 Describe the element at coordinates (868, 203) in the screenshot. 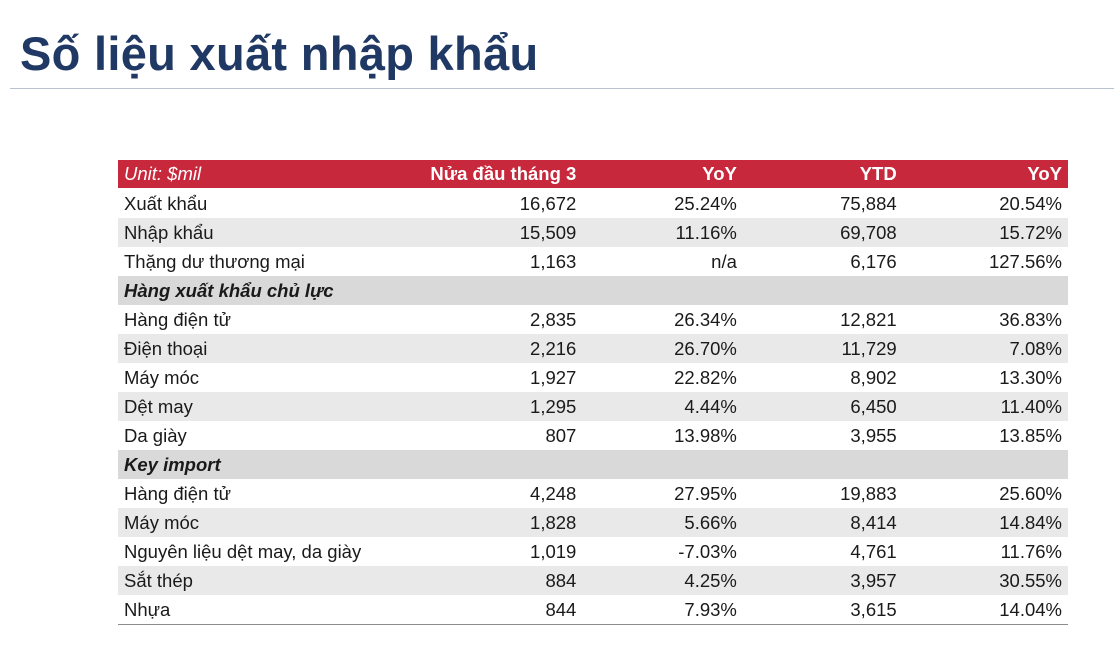

I see `row-value-ytd: 75,884` at that location.